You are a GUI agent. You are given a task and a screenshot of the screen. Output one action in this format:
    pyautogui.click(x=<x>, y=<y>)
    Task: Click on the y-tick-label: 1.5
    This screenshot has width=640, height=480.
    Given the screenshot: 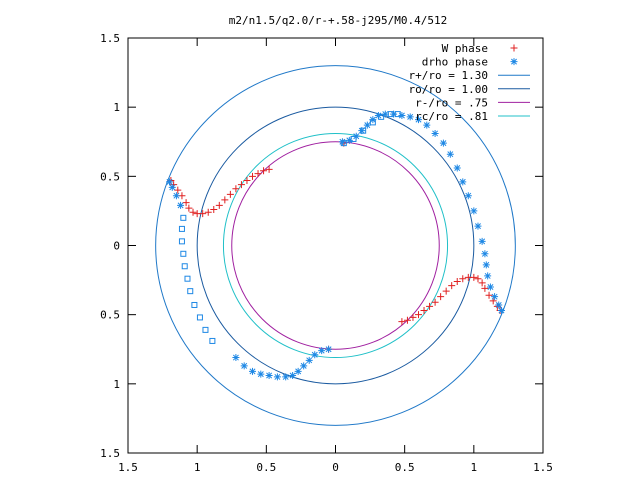 What is the action you would take?
    pyautogui.click(x=110, y=38)
    